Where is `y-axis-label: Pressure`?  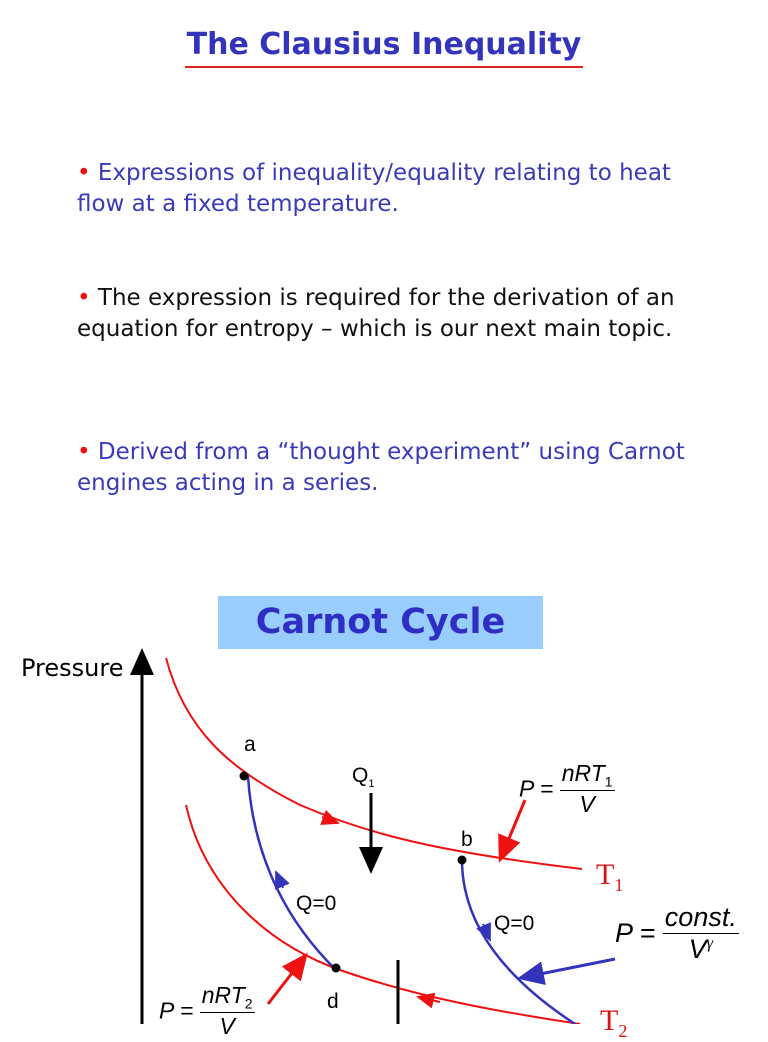
y-axis-label: Pressure is located at coordinates (72, 668).